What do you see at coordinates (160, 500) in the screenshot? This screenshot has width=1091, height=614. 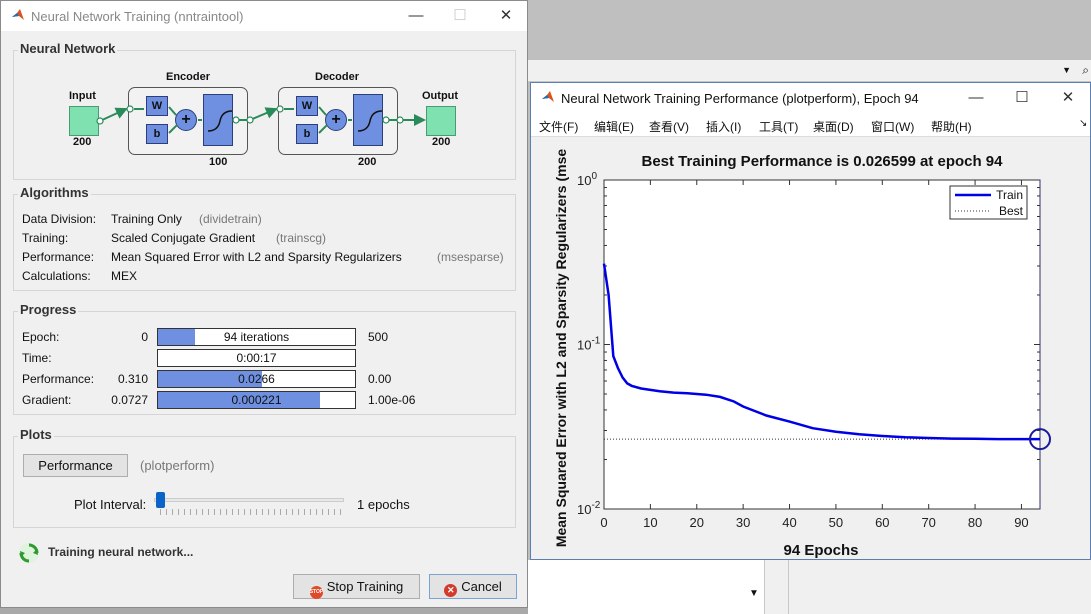 I see `plot-interval-slider` at bounding box center [160, 500].